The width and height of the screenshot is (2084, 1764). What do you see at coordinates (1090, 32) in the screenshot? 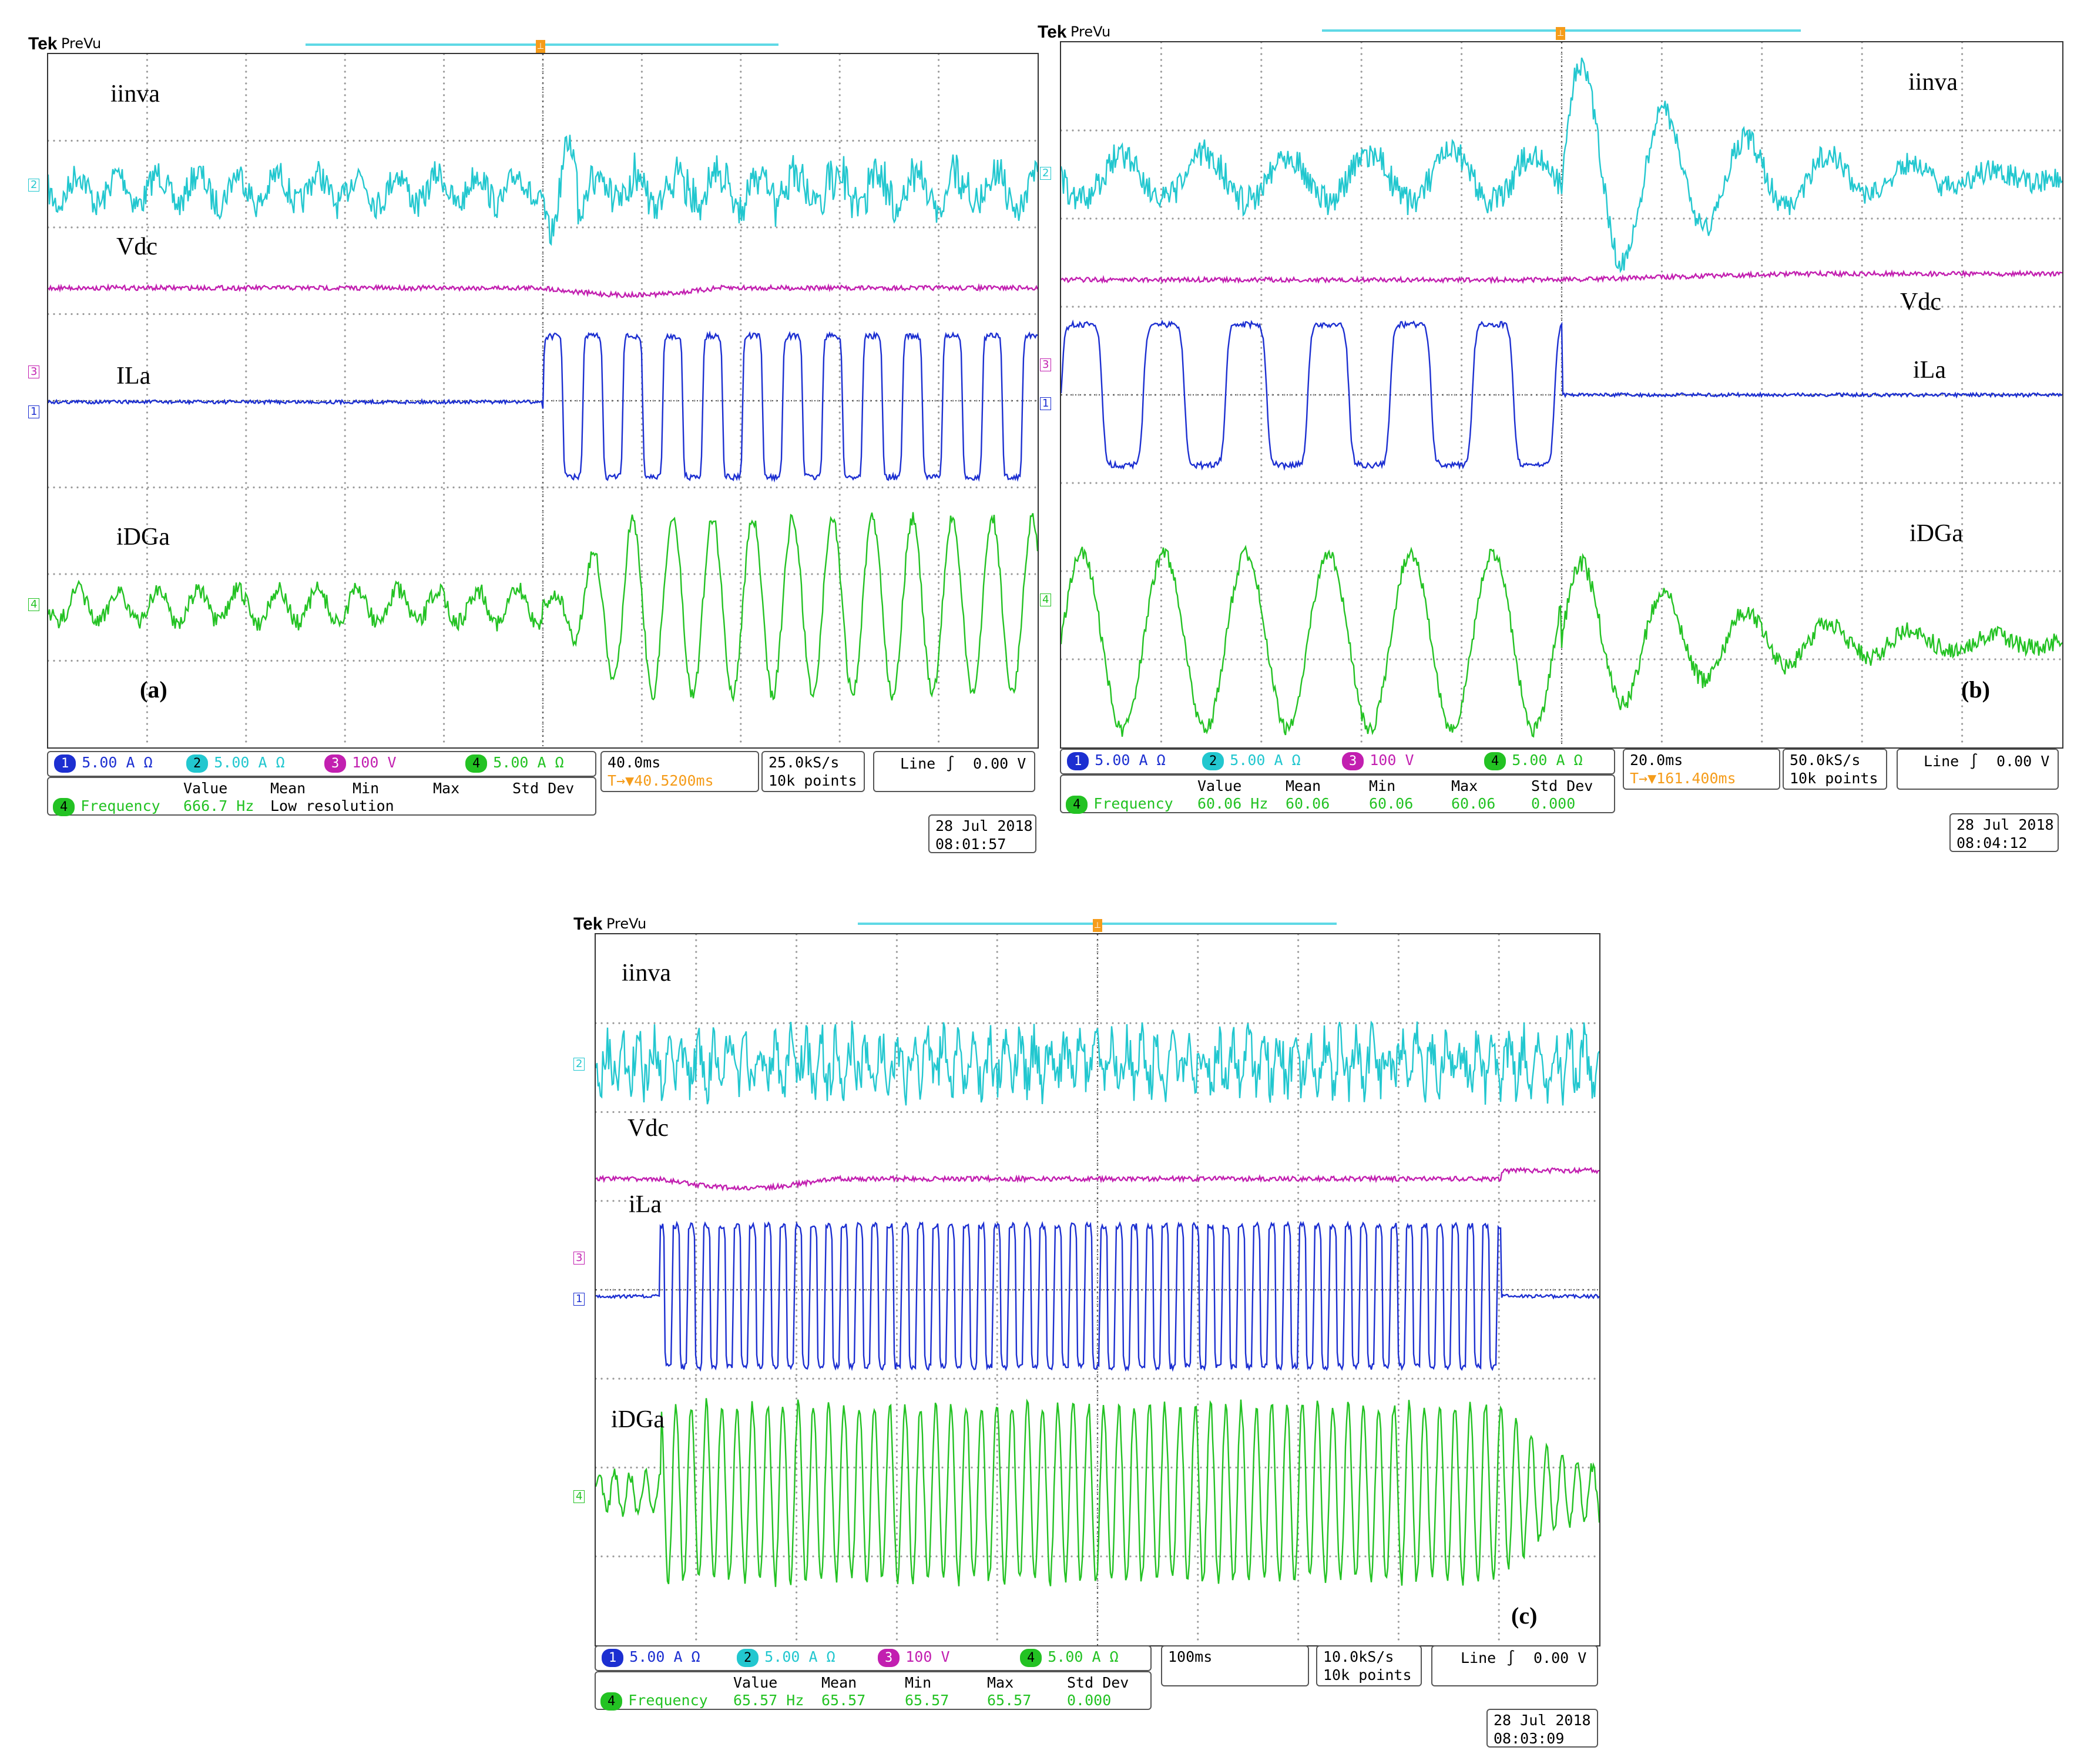
I see `mode-label: PreVu` at bounding box center [1090, 32].